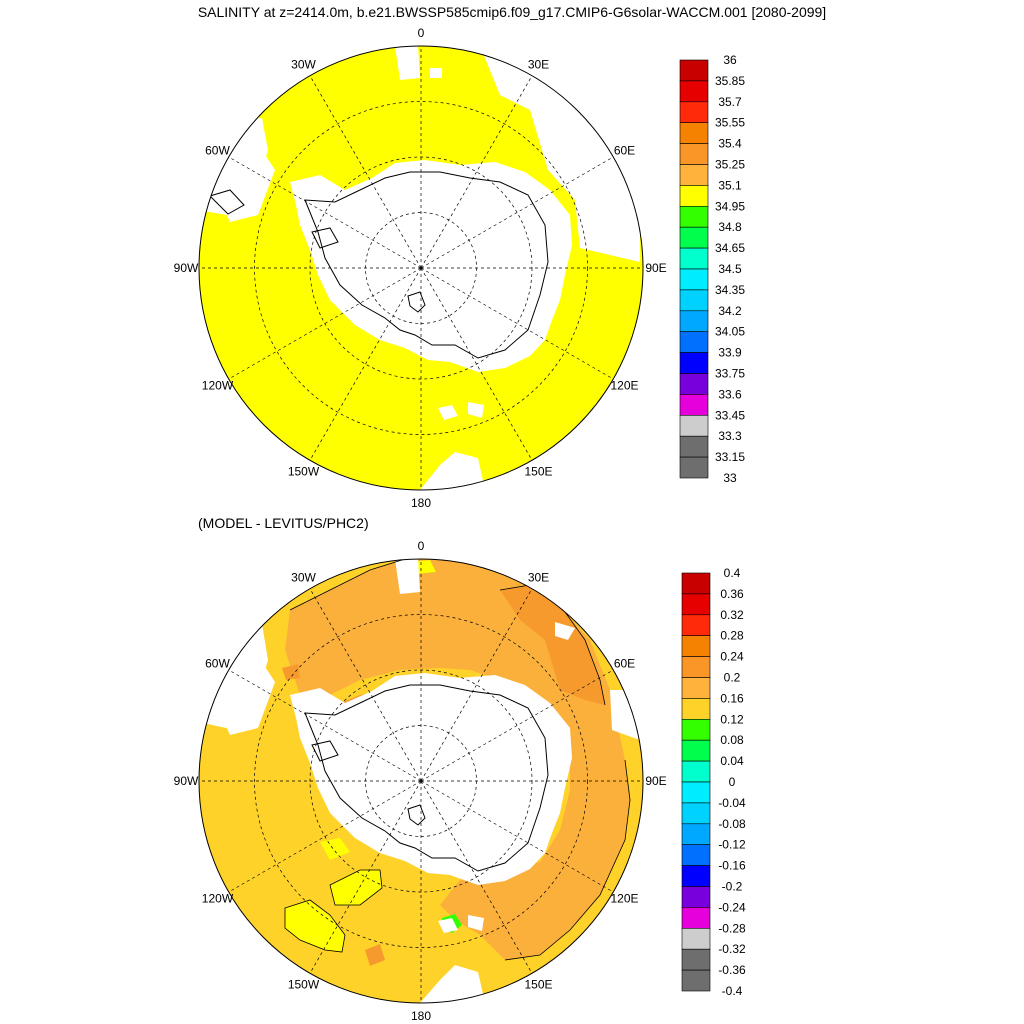  What do you see at coordinates (448, 925) in the screenshot?
I see `land-island-patch` at bounding box center [448, 925].